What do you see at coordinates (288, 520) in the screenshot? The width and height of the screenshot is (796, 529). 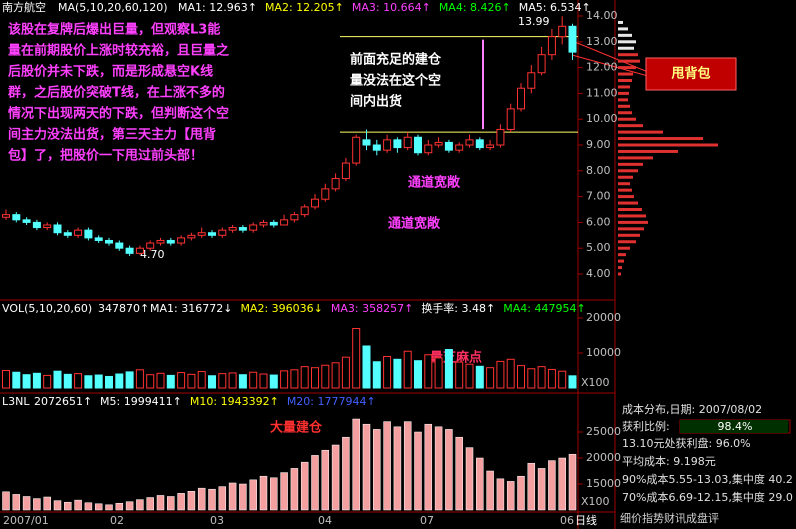 I see `date-axis: 2007/01 02 03 04 07 06` at bounding box center [288, 520].